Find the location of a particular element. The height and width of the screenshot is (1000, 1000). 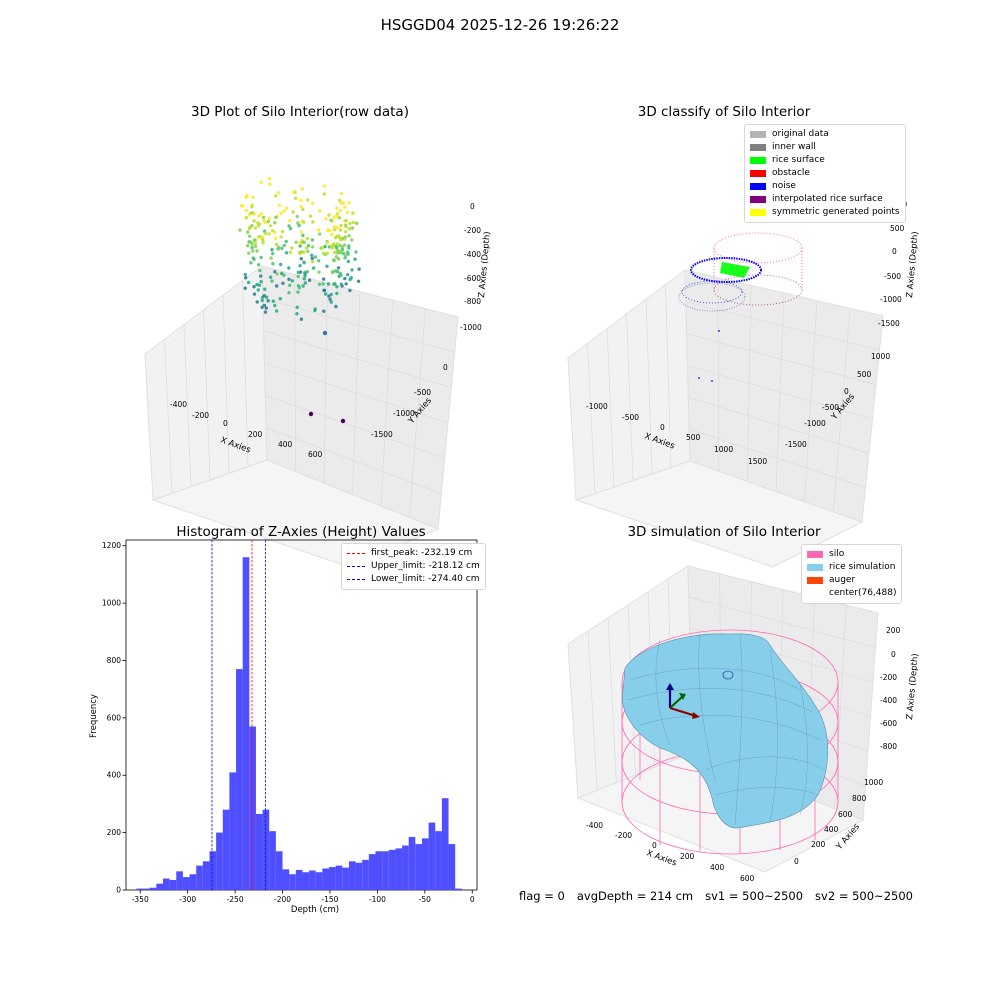

raw-ytick: 0 is located at coordinates (445, 367).